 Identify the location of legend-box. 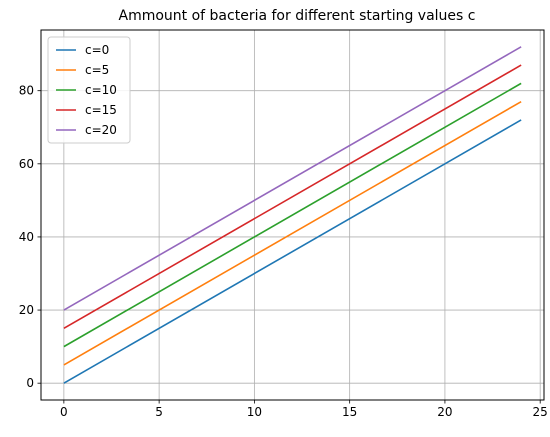
(89, 90).